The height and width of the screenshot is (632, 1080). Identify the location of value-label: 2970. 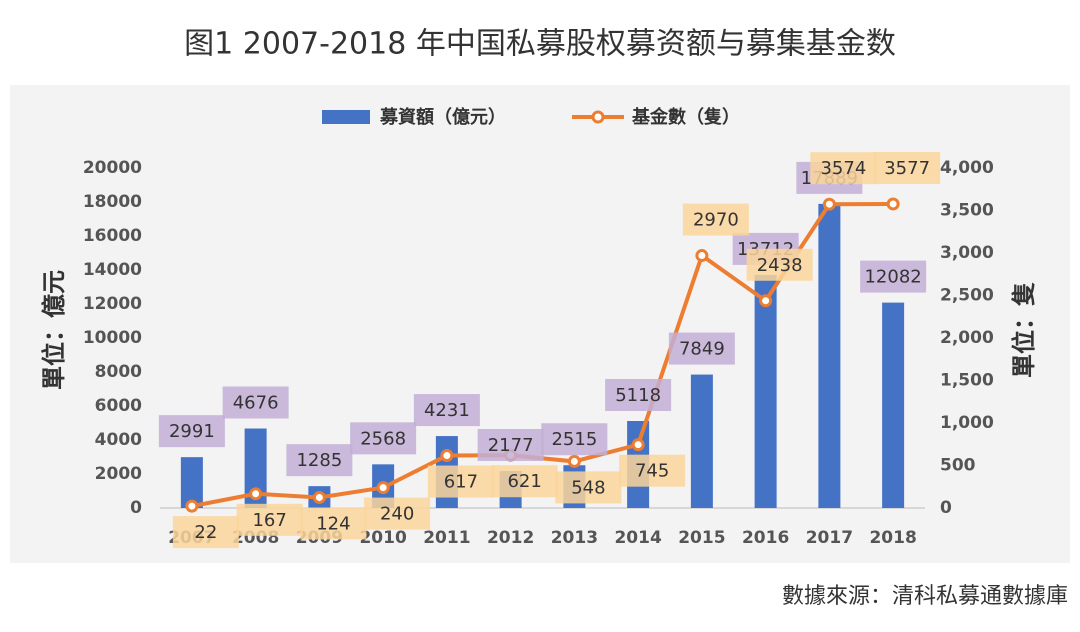
(716, 220).